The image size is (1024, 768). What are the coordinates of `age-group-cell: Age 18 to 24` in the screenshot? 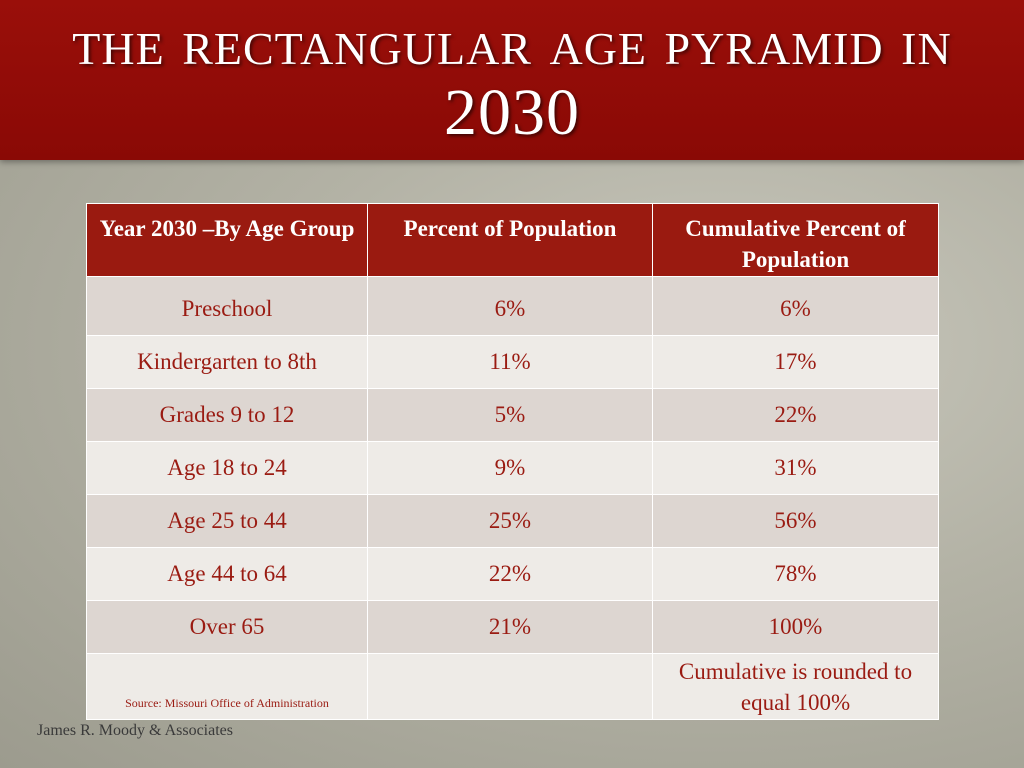 It's located at (227, 468).